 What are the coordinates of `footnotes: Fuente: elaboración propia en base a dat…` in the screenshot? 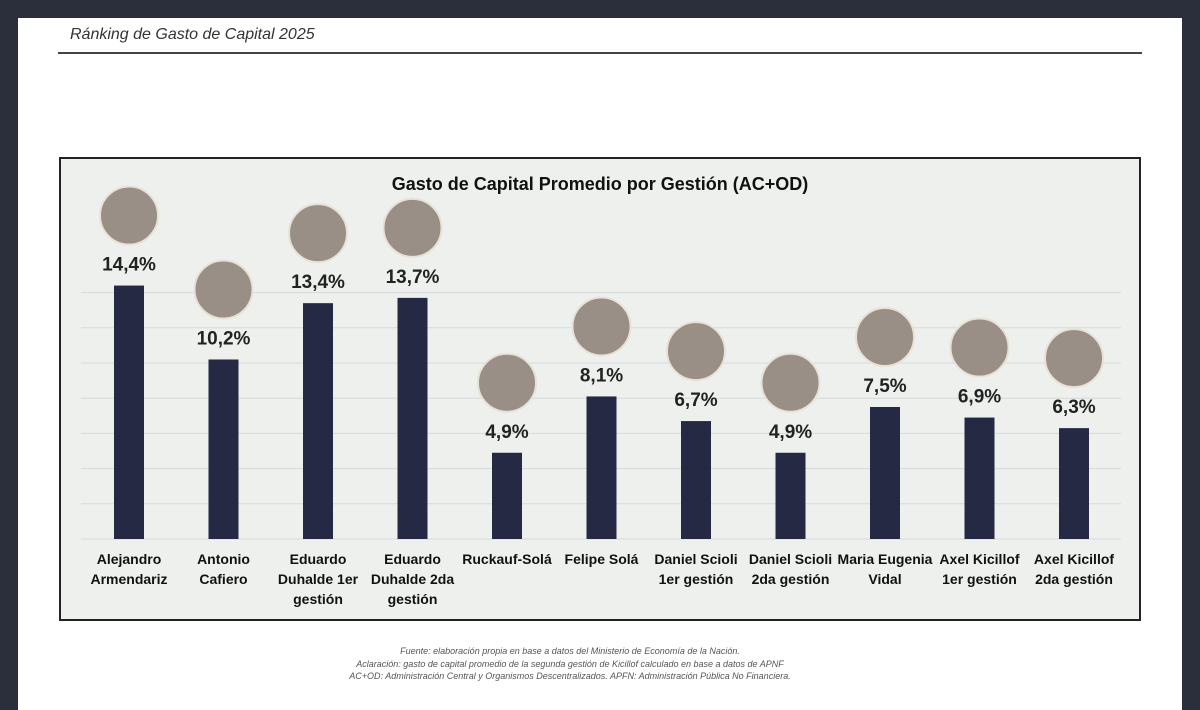 It's located at (570, 664).